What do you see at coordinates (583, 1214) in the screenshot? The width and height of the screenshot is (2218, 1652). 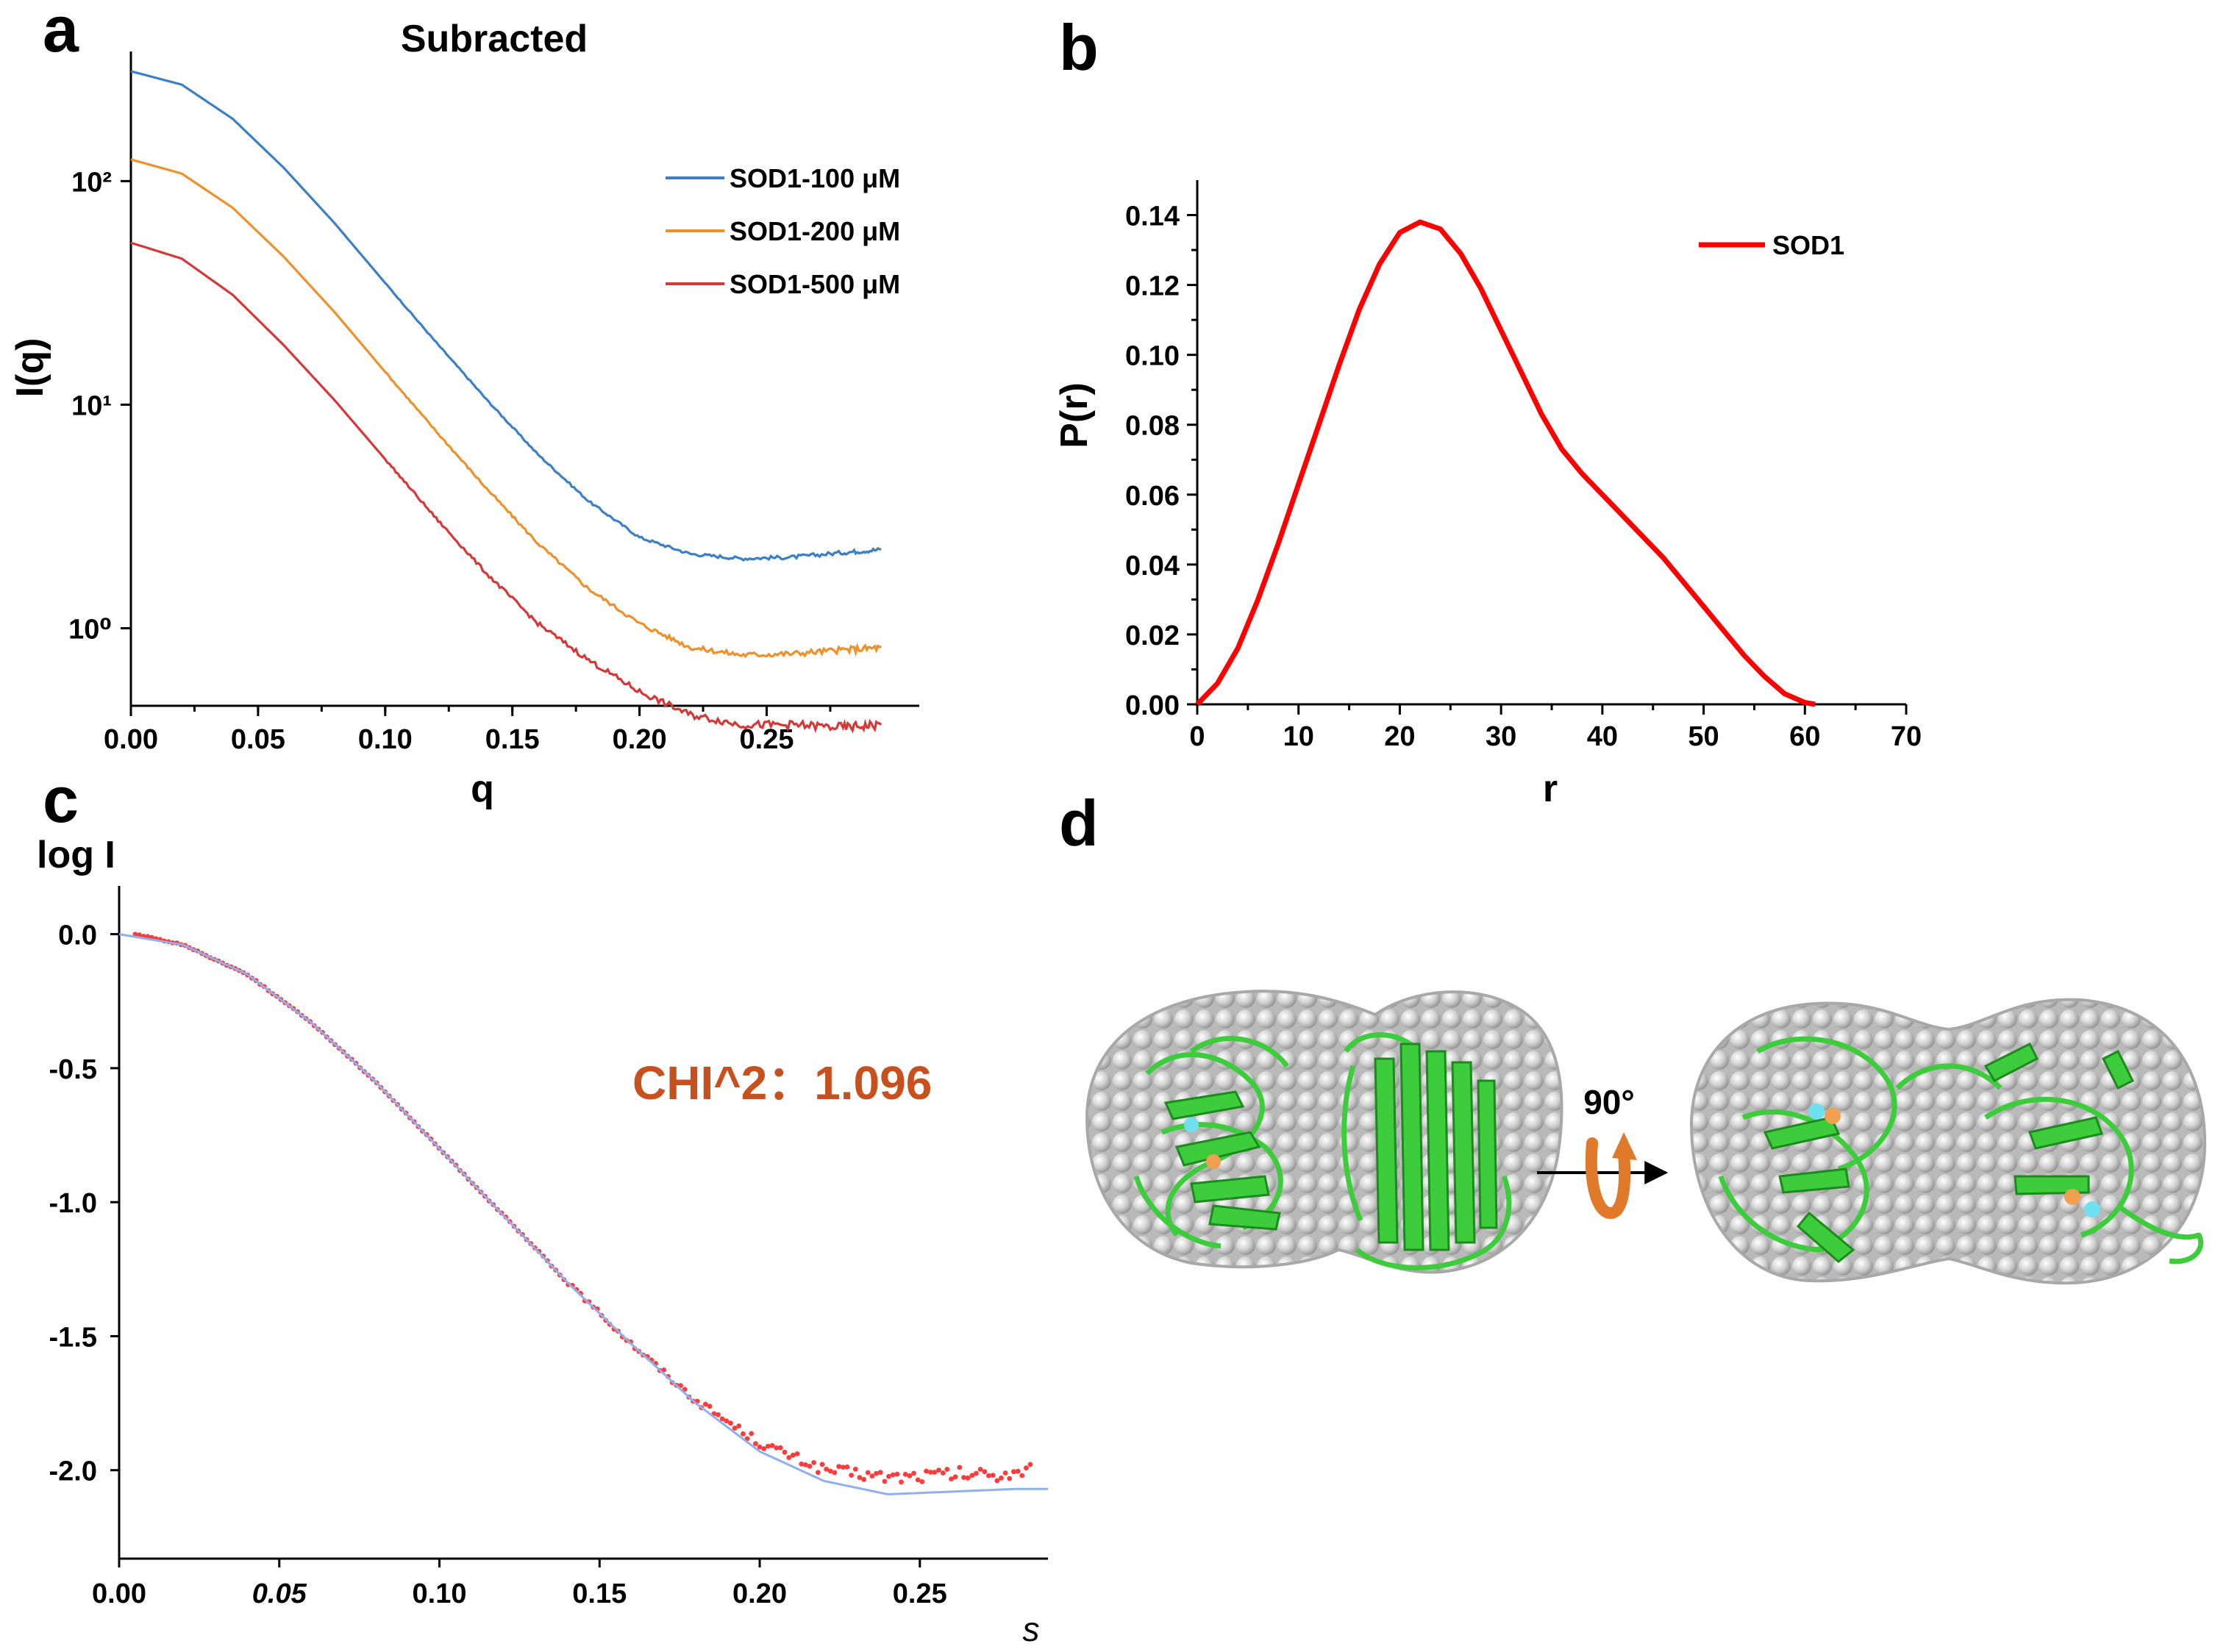 I see `fit-line` at bounding box center [583, 1214].